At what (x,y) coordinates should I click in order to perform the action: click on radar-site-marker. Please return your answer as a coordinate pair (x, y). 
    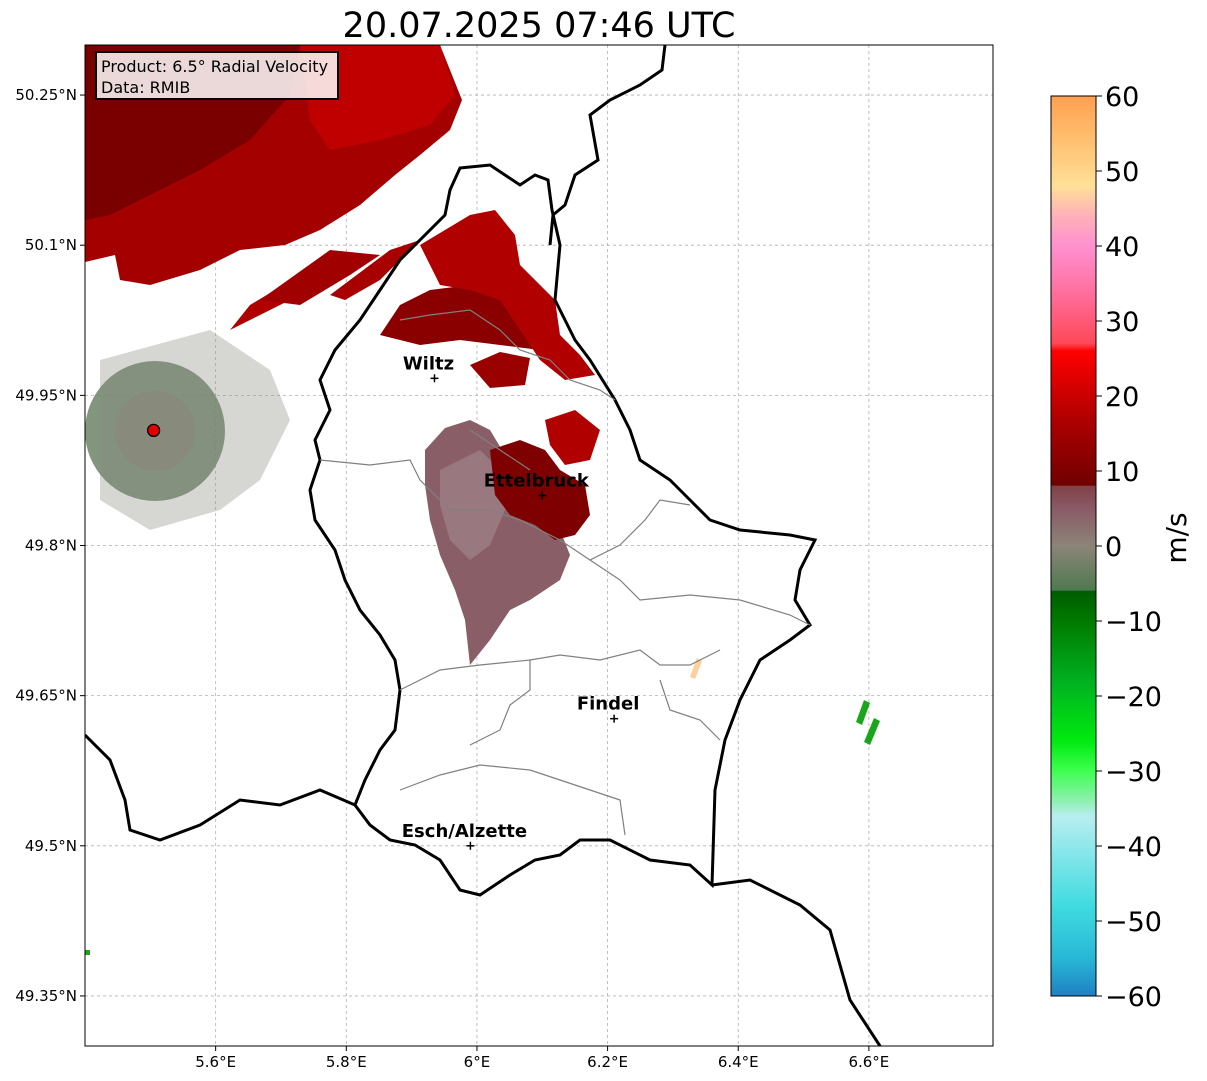
    Looking at the image, I should click on (153, 430).